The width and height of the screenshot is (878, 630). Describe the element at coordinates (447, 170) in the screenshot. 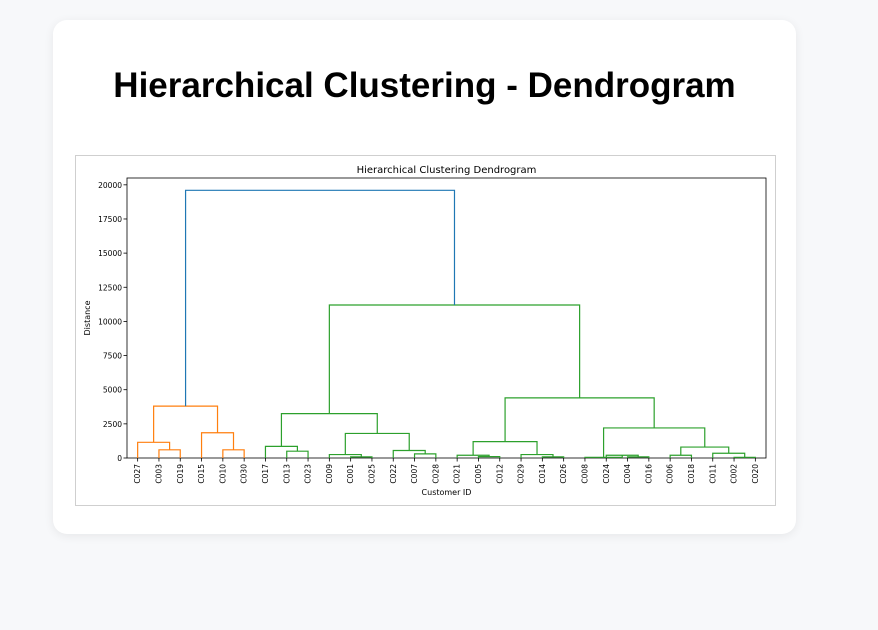

I see `chart-title: Hierarchical Clustering Dendrogram` at that location.